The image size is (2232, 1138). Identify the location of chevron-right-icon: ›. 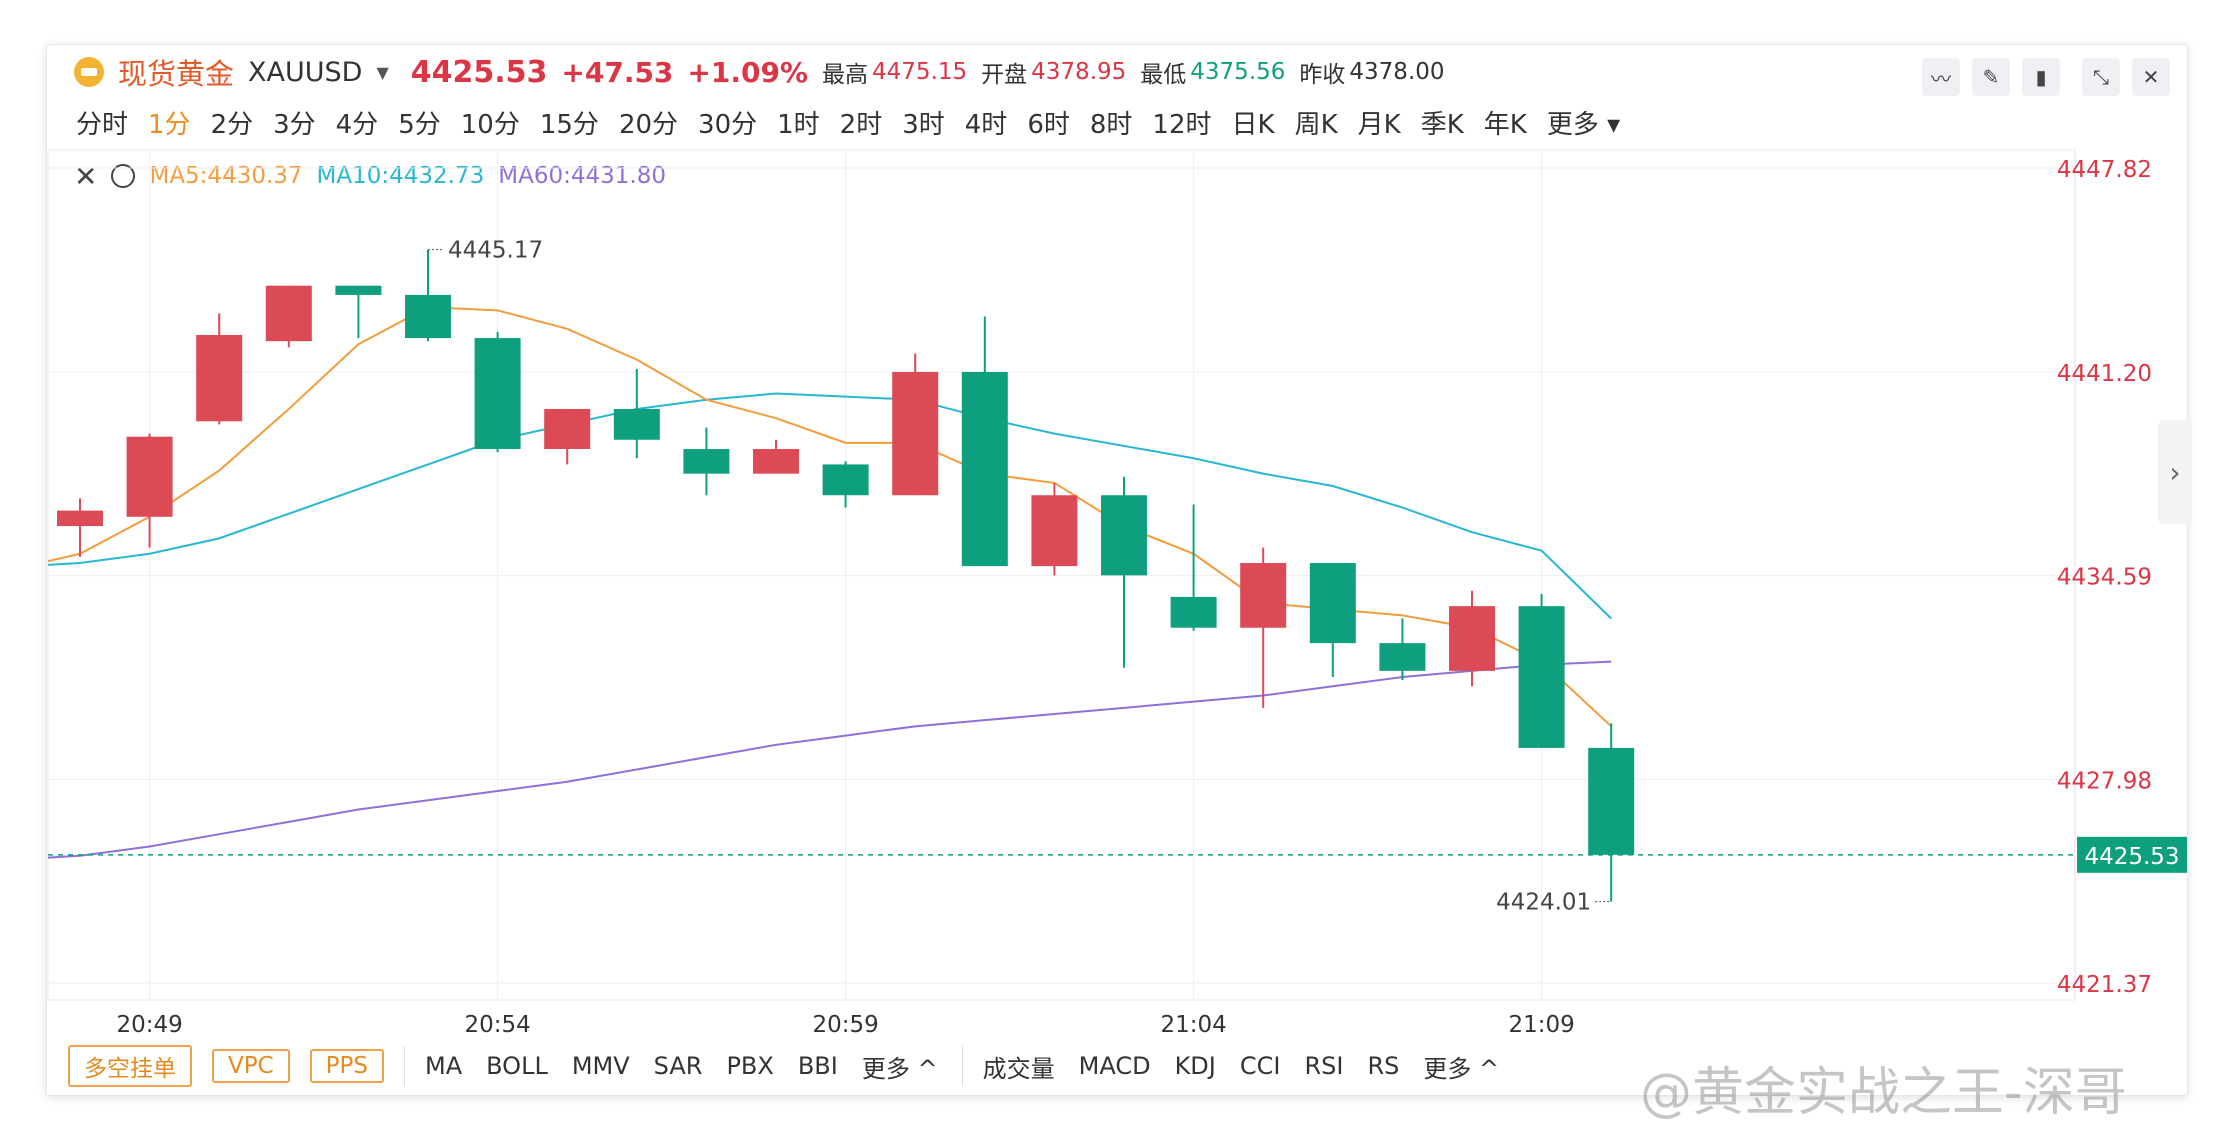
(2175, 472).